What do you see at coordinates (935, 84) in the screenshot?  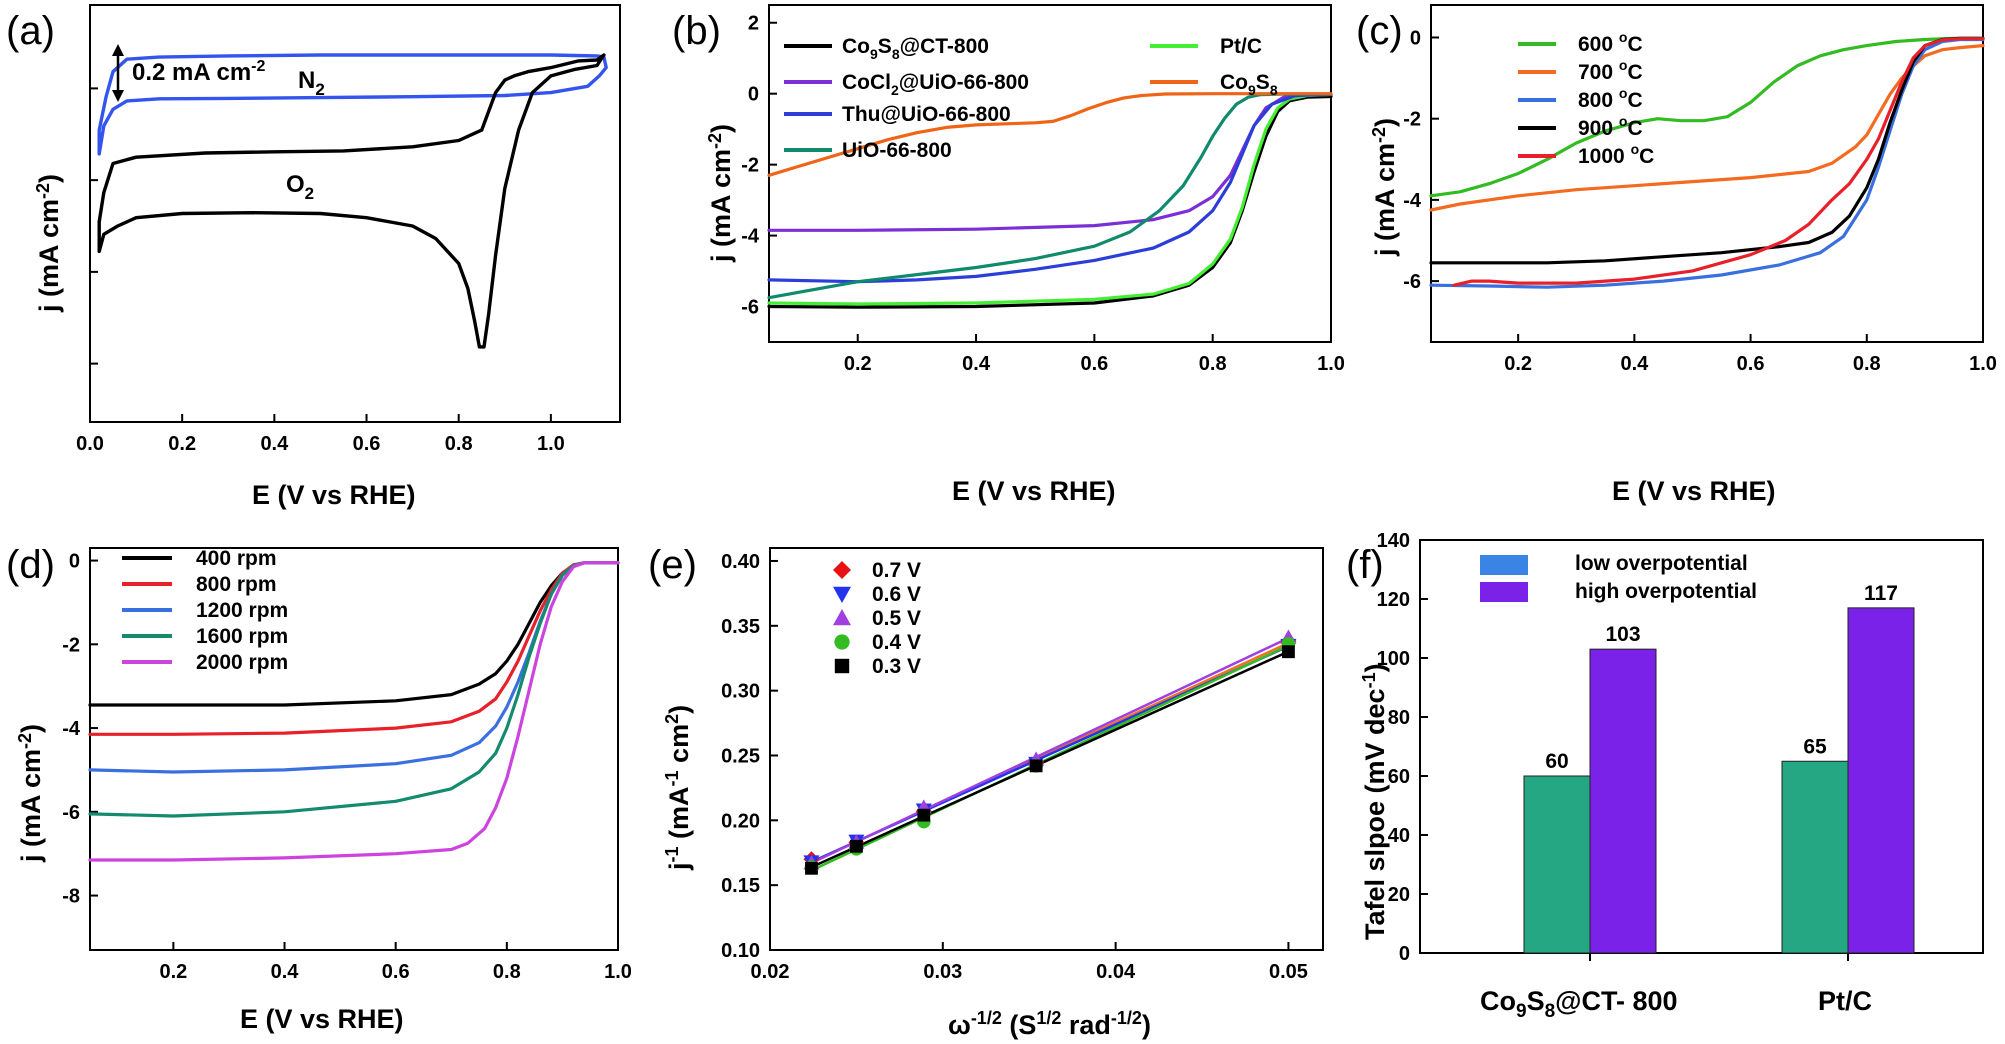 I see `legend-cocl2-uio: CoCl2@UiO-66-800` at bounding box center [935, 84].